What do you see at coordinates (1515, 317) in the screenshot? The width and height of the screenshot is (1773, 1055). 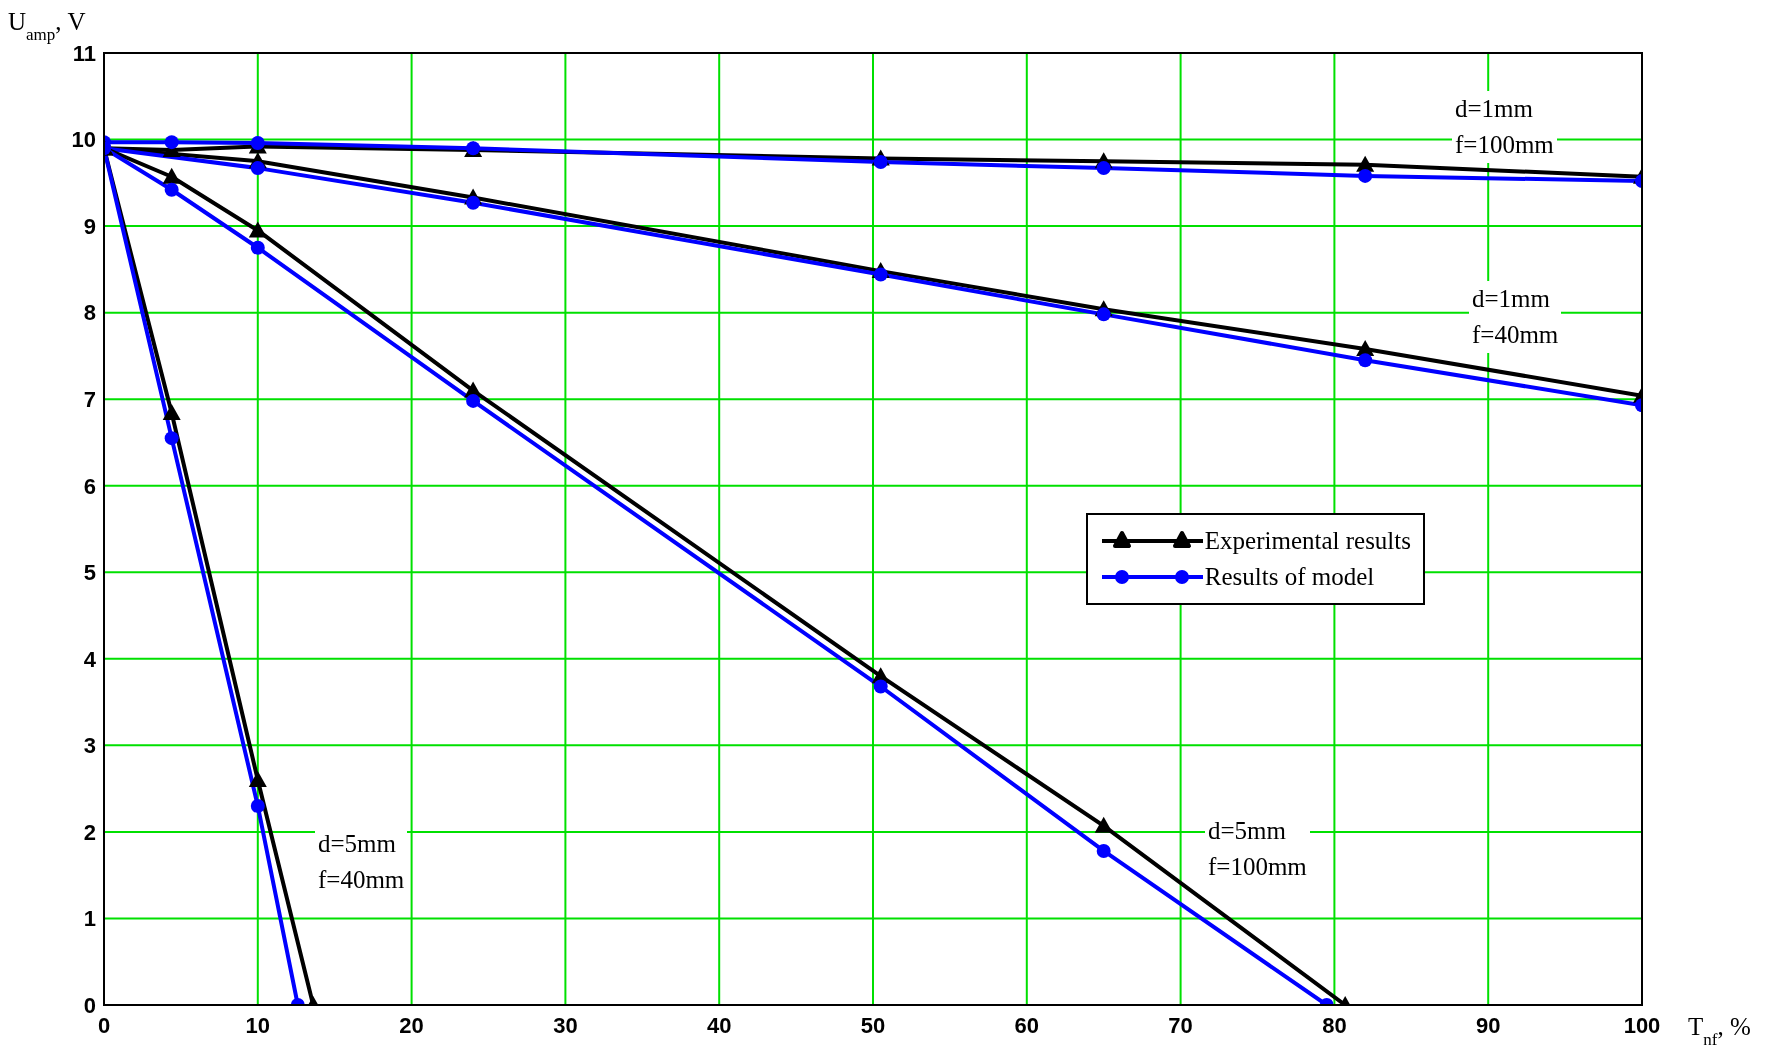 I see `annotation: d=1mm f=40mm` at bounding box center [1515, 317].